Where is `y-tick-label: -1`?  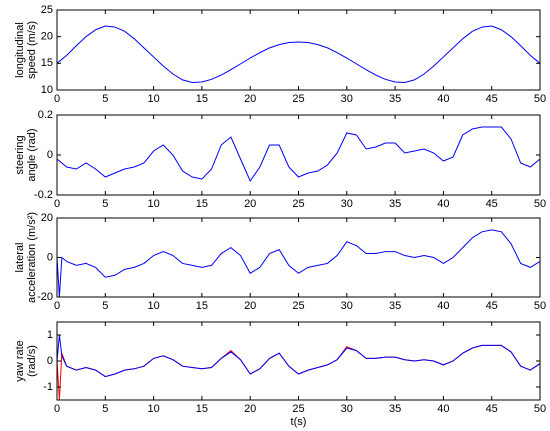 y-tick-label: -1 is located at coordinates (48, 387).